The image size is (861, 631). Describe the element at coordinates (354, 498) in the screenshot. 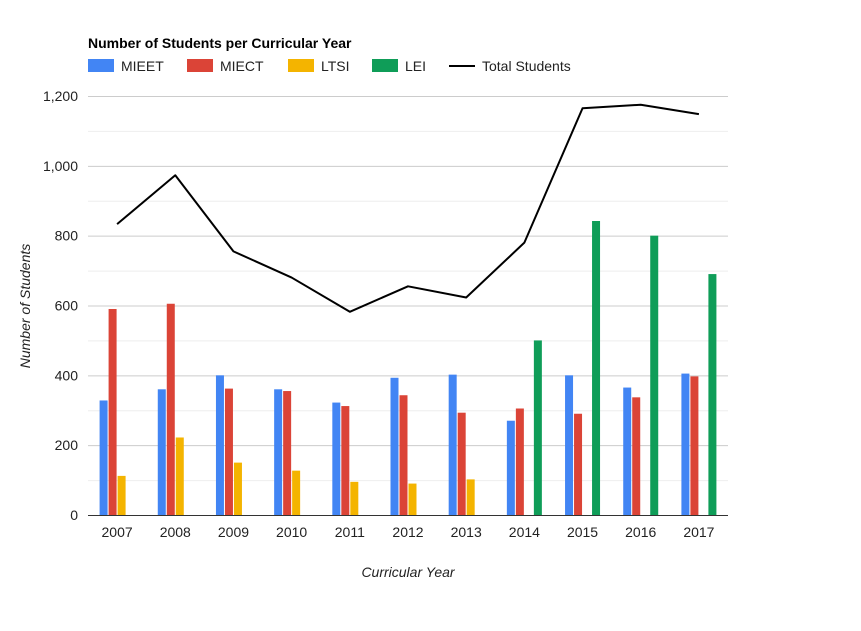

I see `bar-ltsi-2011` at that location.